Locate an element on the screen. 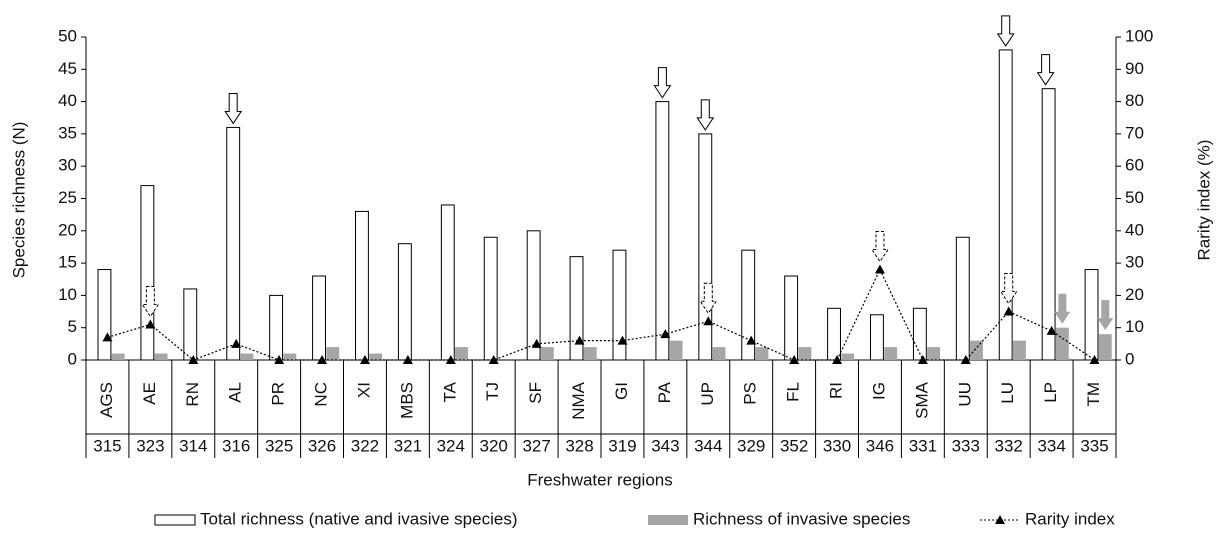 This screenshot has height=535, width=1223. y2-tick-label: 20 is located at coordinates (1134, 294).